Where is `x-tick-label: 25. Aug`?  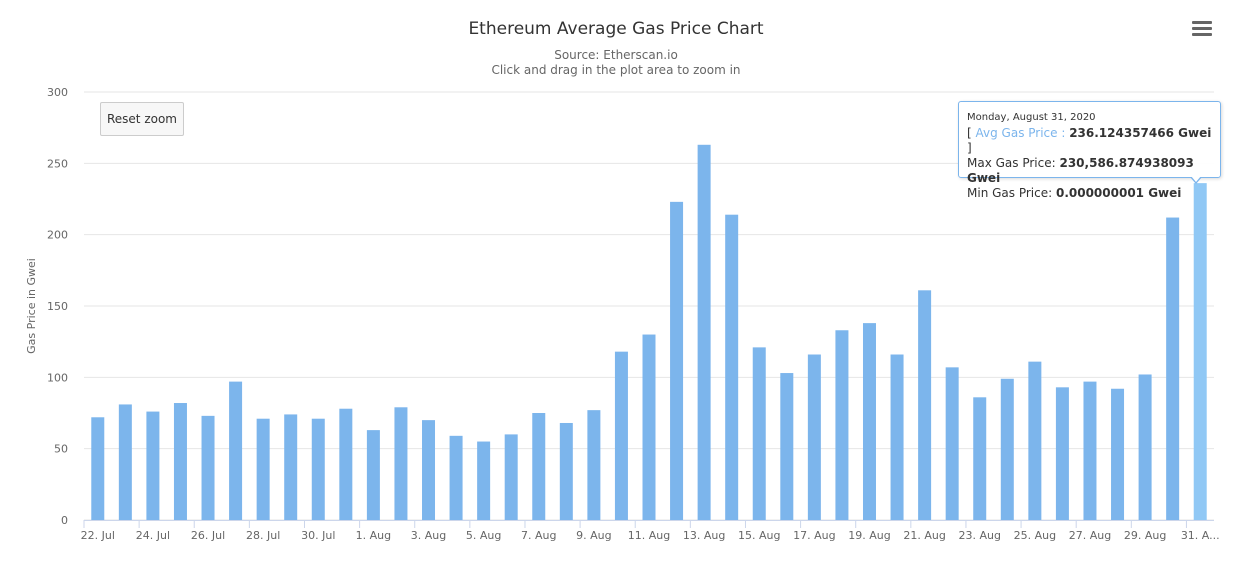 x-tick-label: 25. Aug is located at coordinates (1035, 535).